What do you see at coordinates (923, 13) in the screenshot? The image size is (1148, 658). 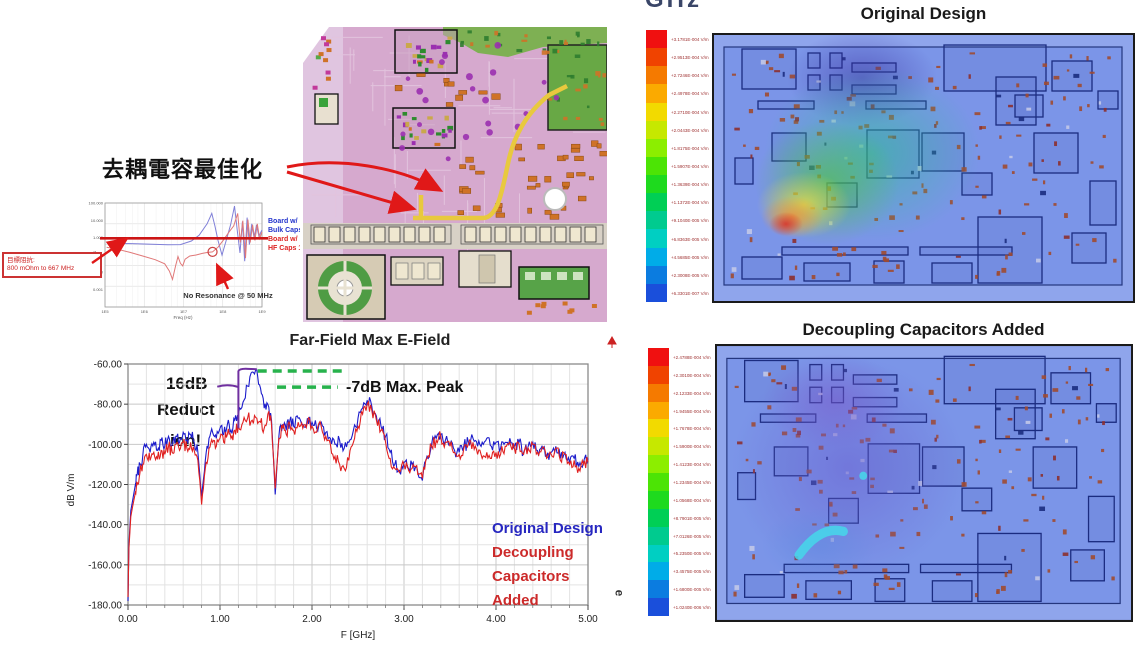 I see `original-design-title: Original Design` at bounding box center [923, 13].